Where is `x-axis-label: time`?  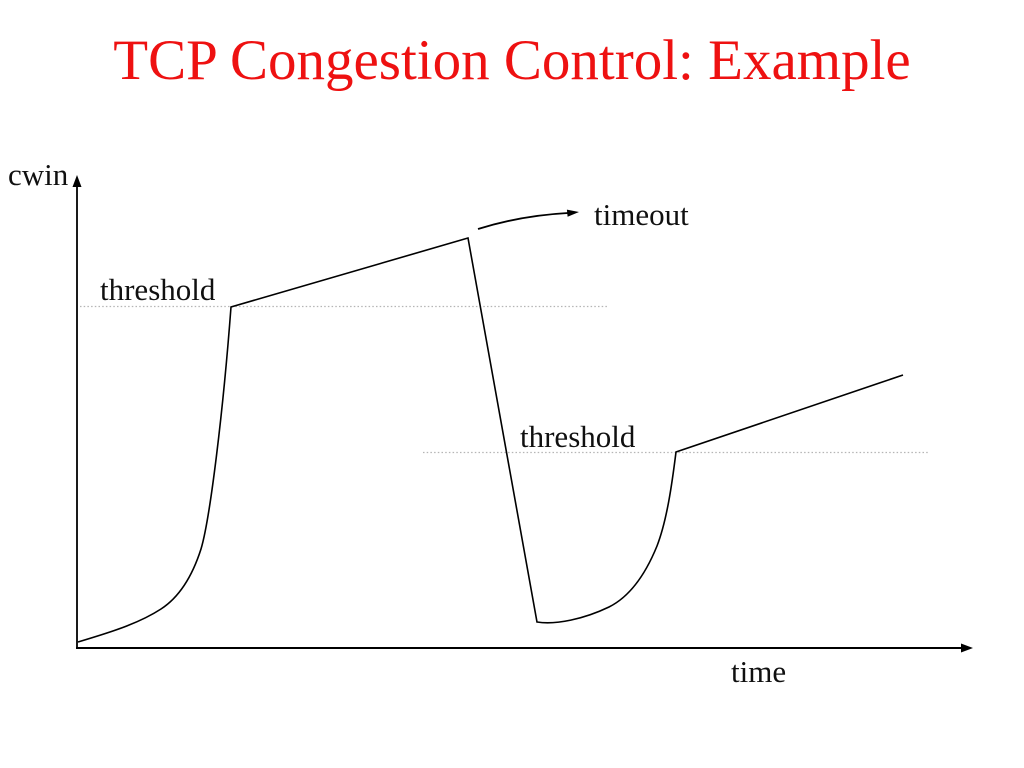 x-axis-label: time is located at coordinates (759, 671).